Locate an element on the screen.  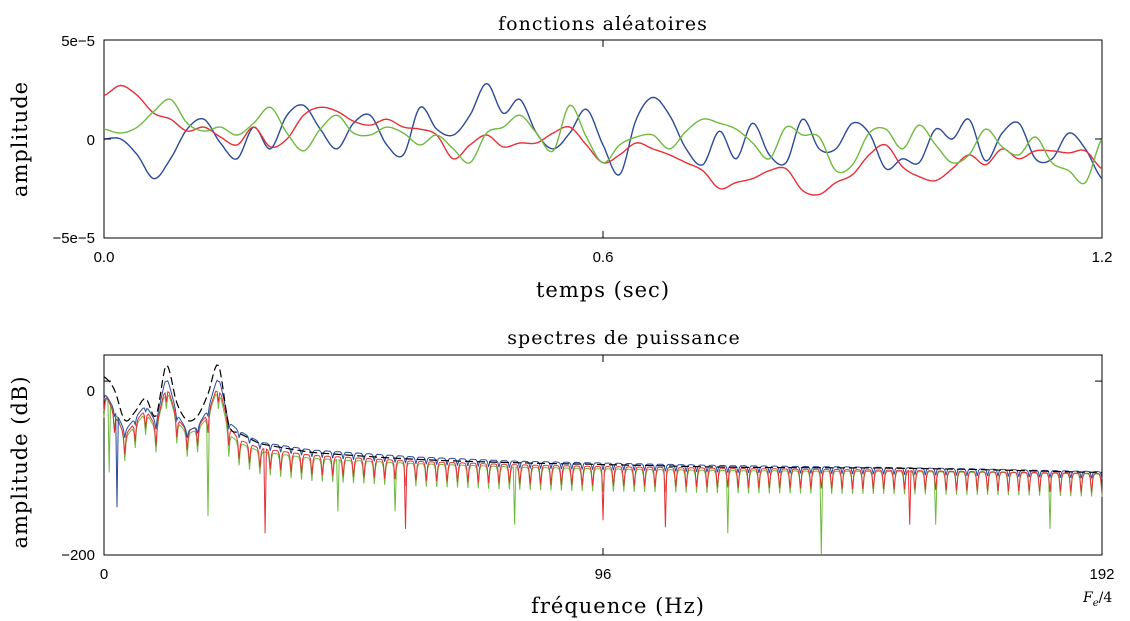
spectrum-x-tick-label-1: 96 is located at coordinates (603, 574).